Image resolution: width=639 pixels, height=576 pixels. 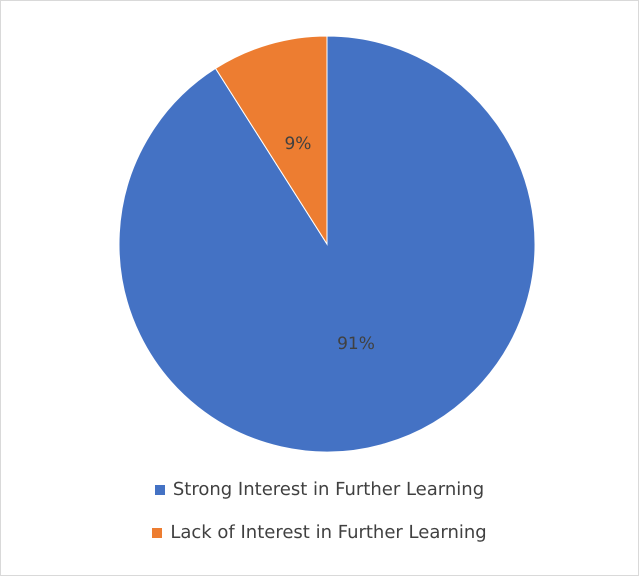 What do you see at coordinates (328, 489) in the screenshot?
I see `legend-label: Strong Interest in Further Learning` at bounding box center [328, 489].